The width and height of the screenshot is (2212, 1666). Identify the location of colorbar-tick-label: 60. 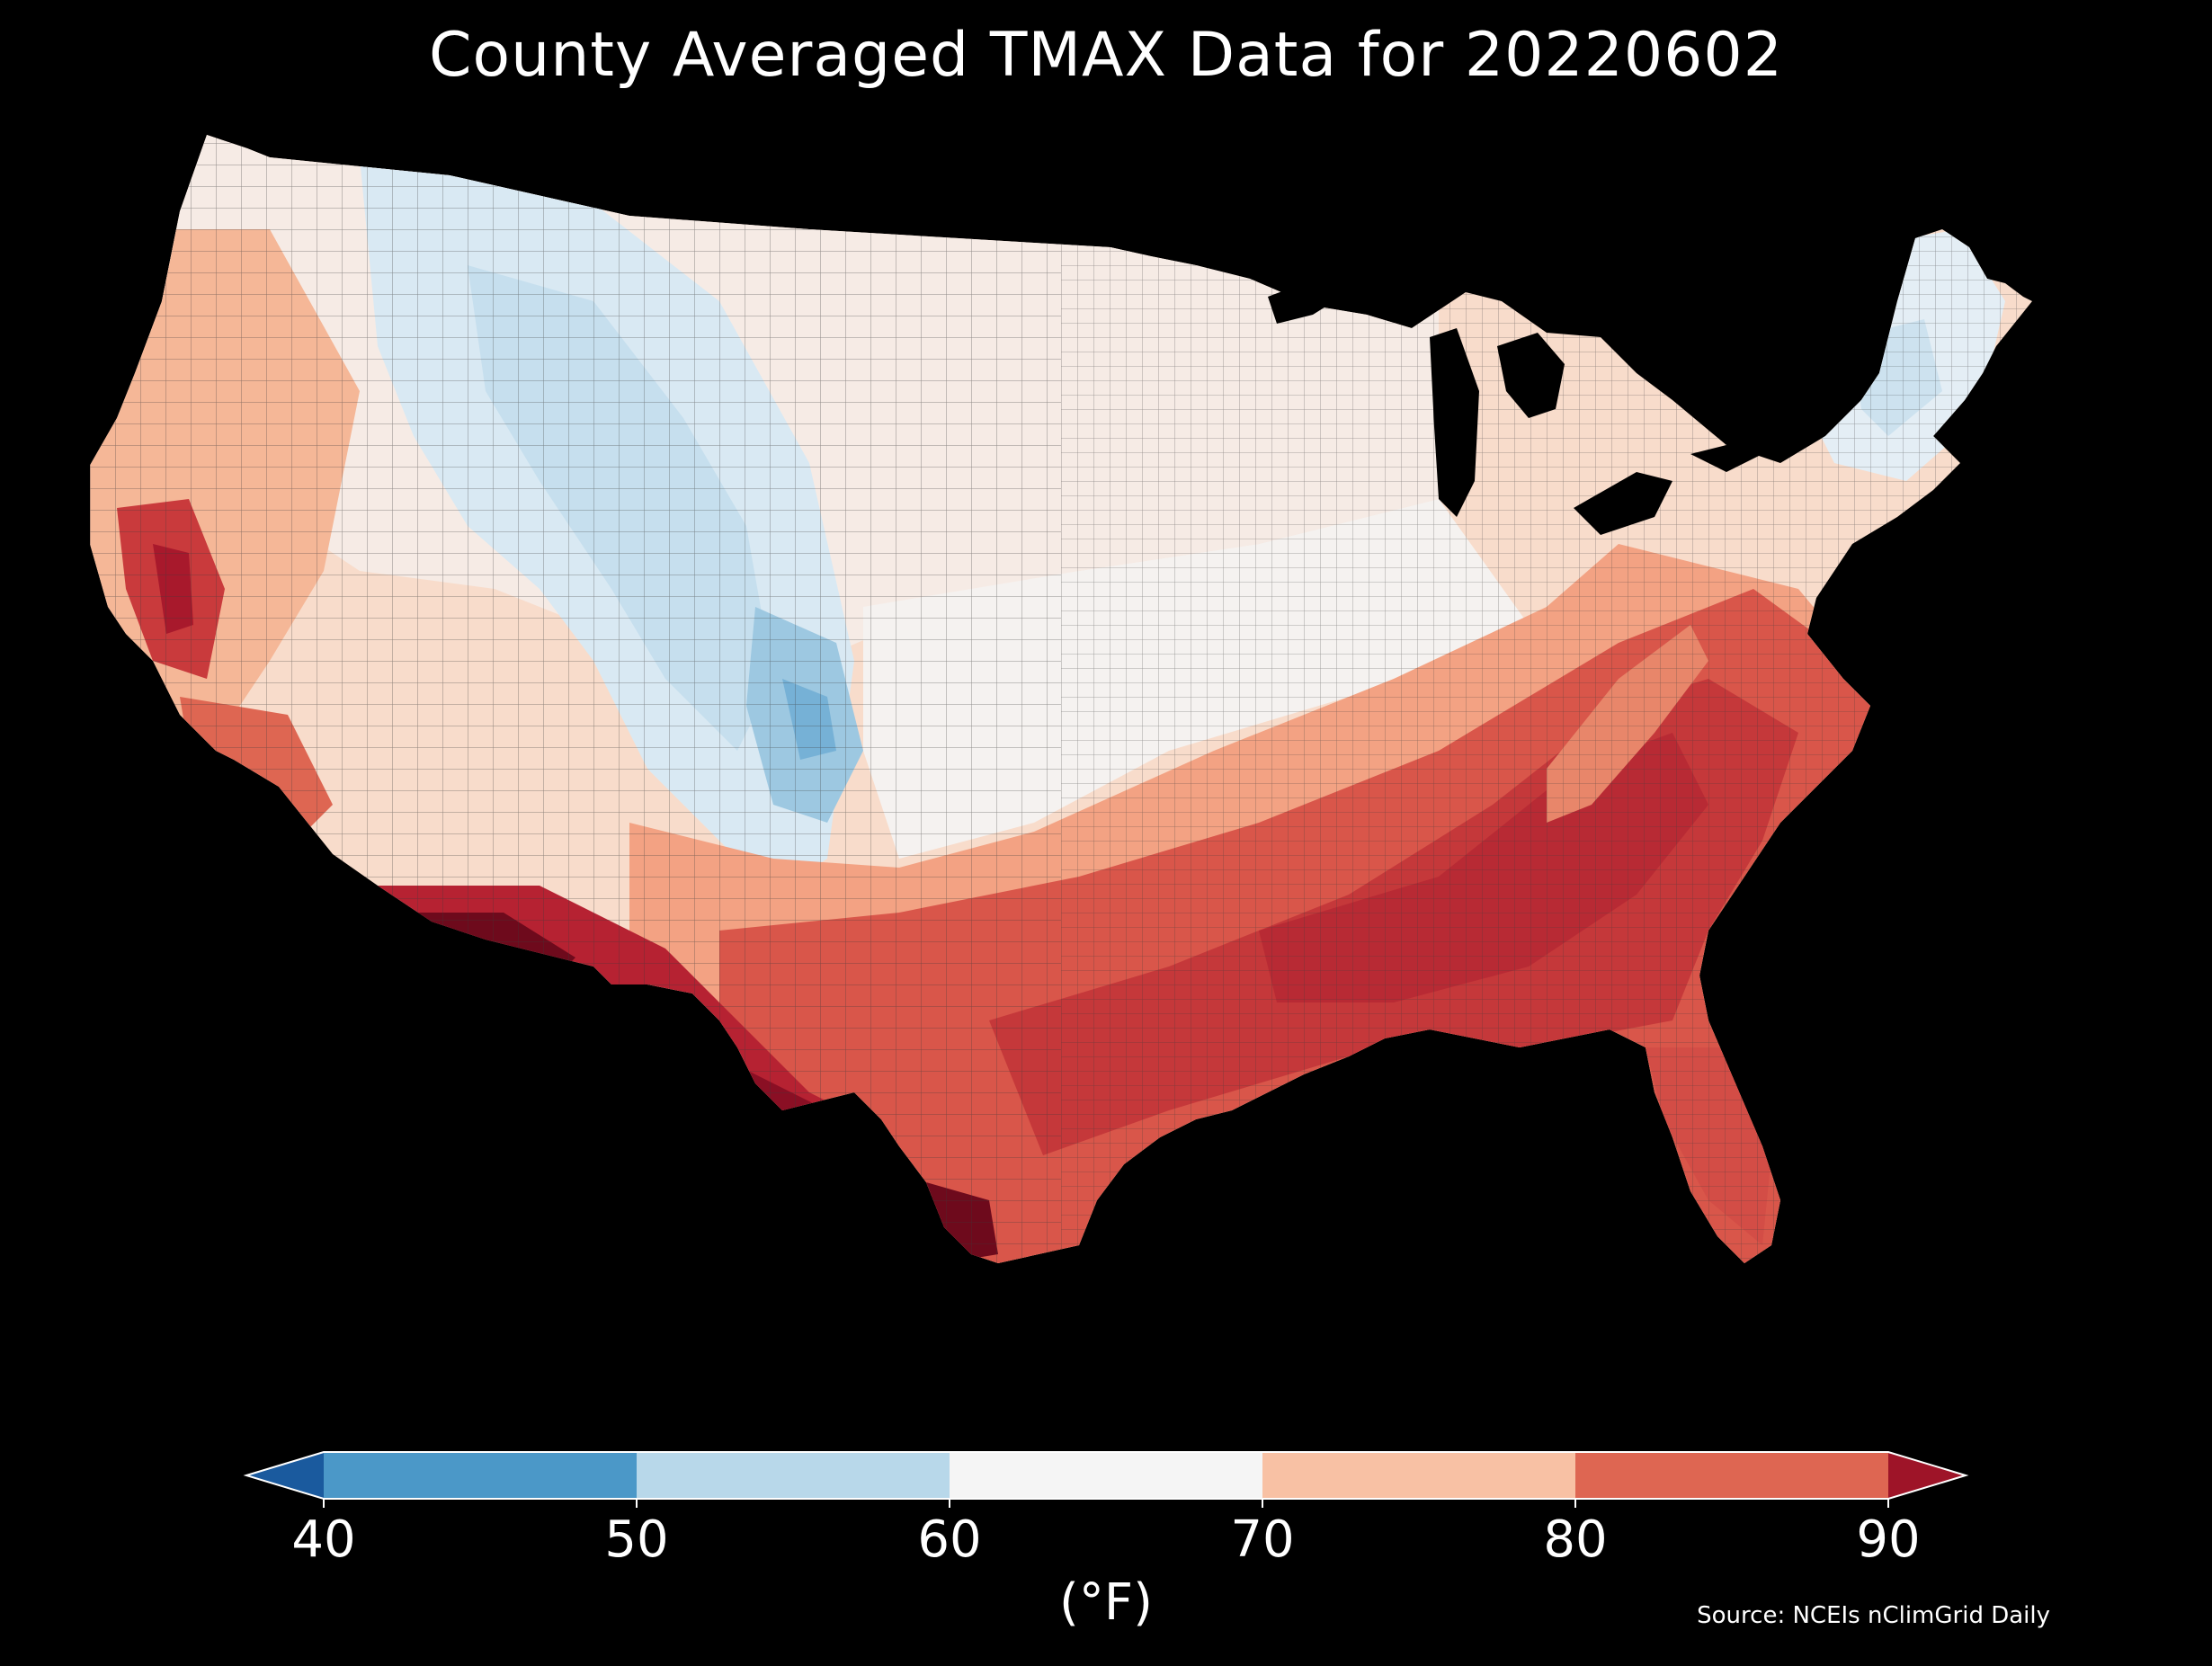
(949, 1540).